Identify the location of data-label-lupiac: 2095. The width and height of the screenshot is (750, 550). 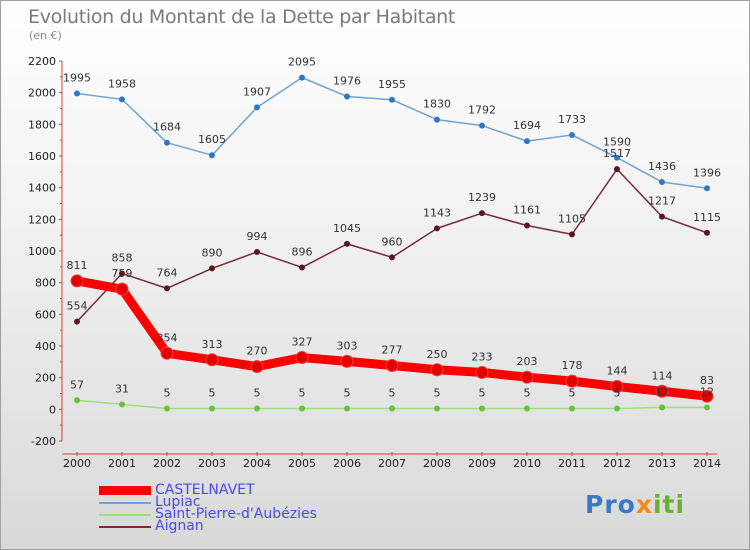
(302, 62).